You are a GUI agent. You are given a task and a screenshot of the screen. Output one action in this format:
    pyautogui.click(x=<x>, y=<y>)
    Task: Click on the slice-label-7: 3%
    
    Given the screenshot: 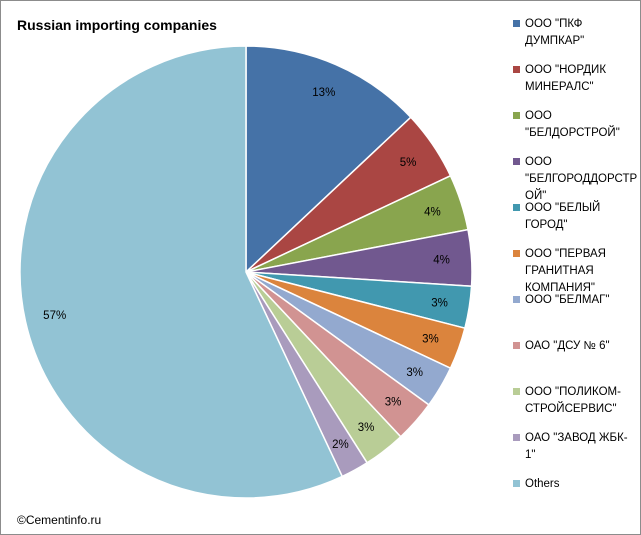 What is the action you would take?
    pyautogui.click(x=393, y=403)
    